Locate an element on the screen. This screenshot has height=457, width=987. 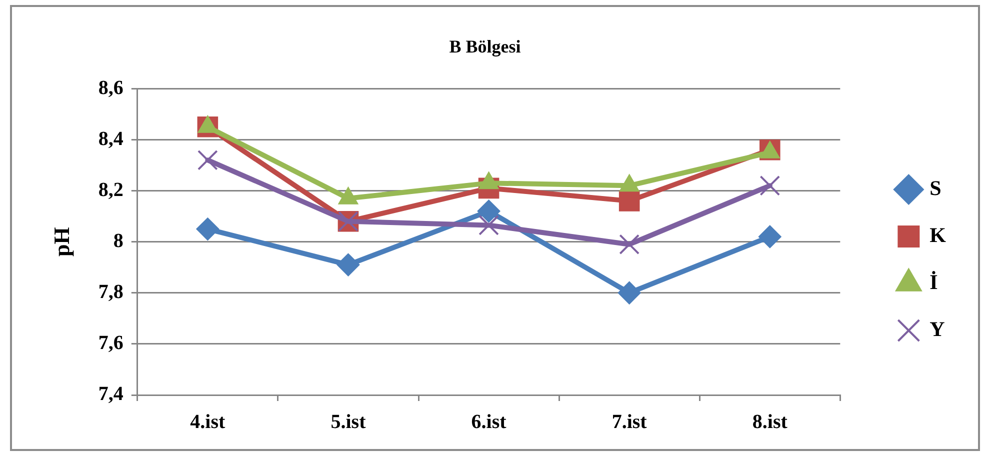
legend-label: K is located at coordinates (938, 234).